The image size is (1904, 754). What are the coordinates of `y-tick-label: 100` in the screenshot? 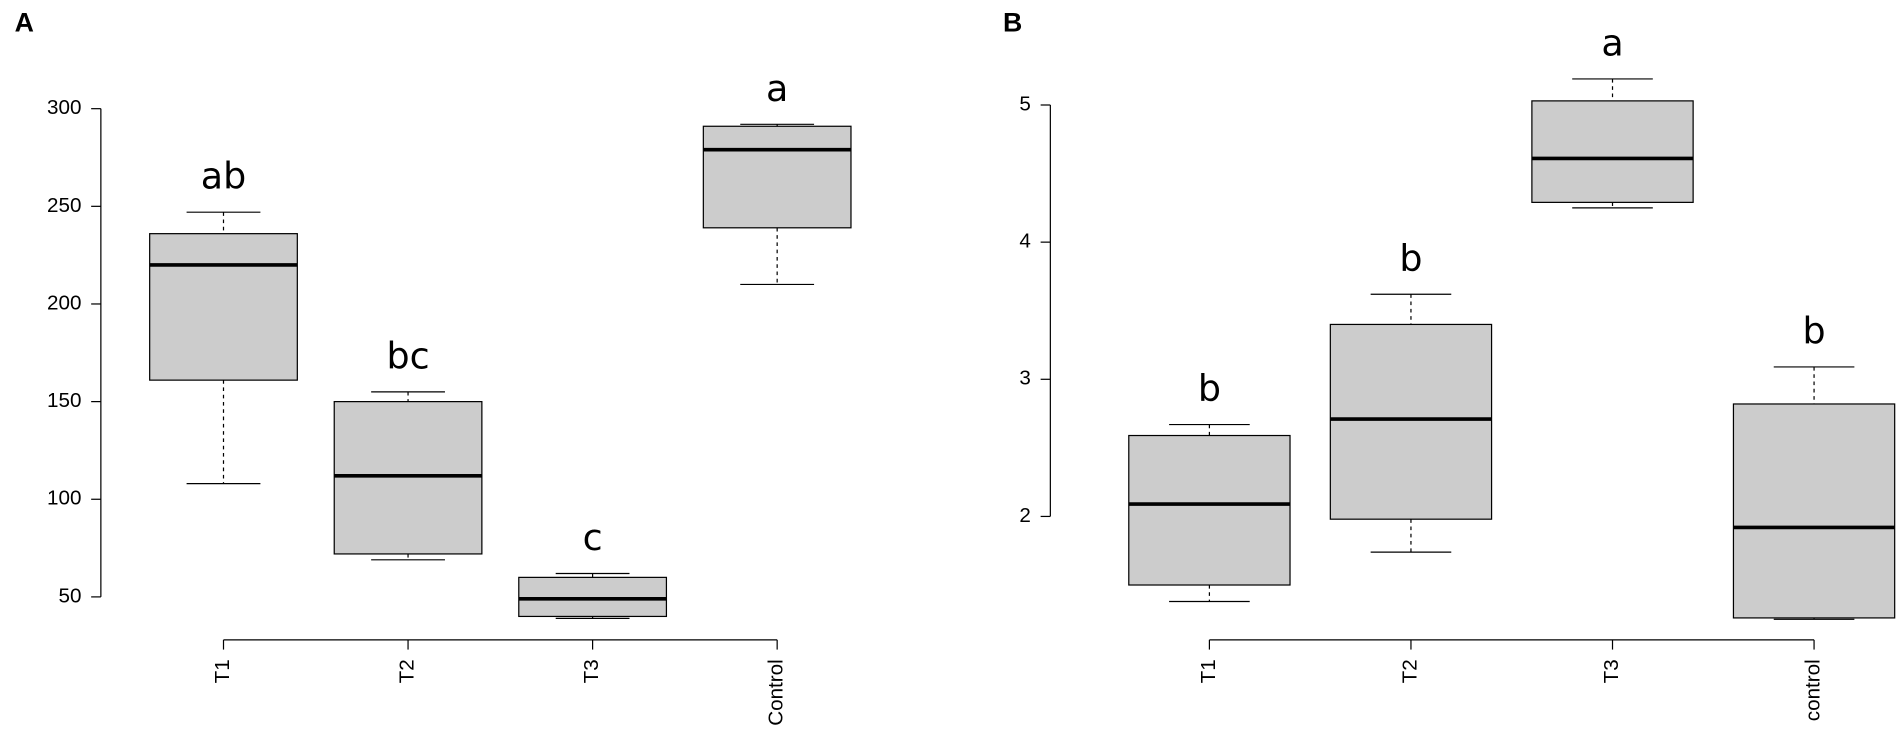 It's located at (64, 498).